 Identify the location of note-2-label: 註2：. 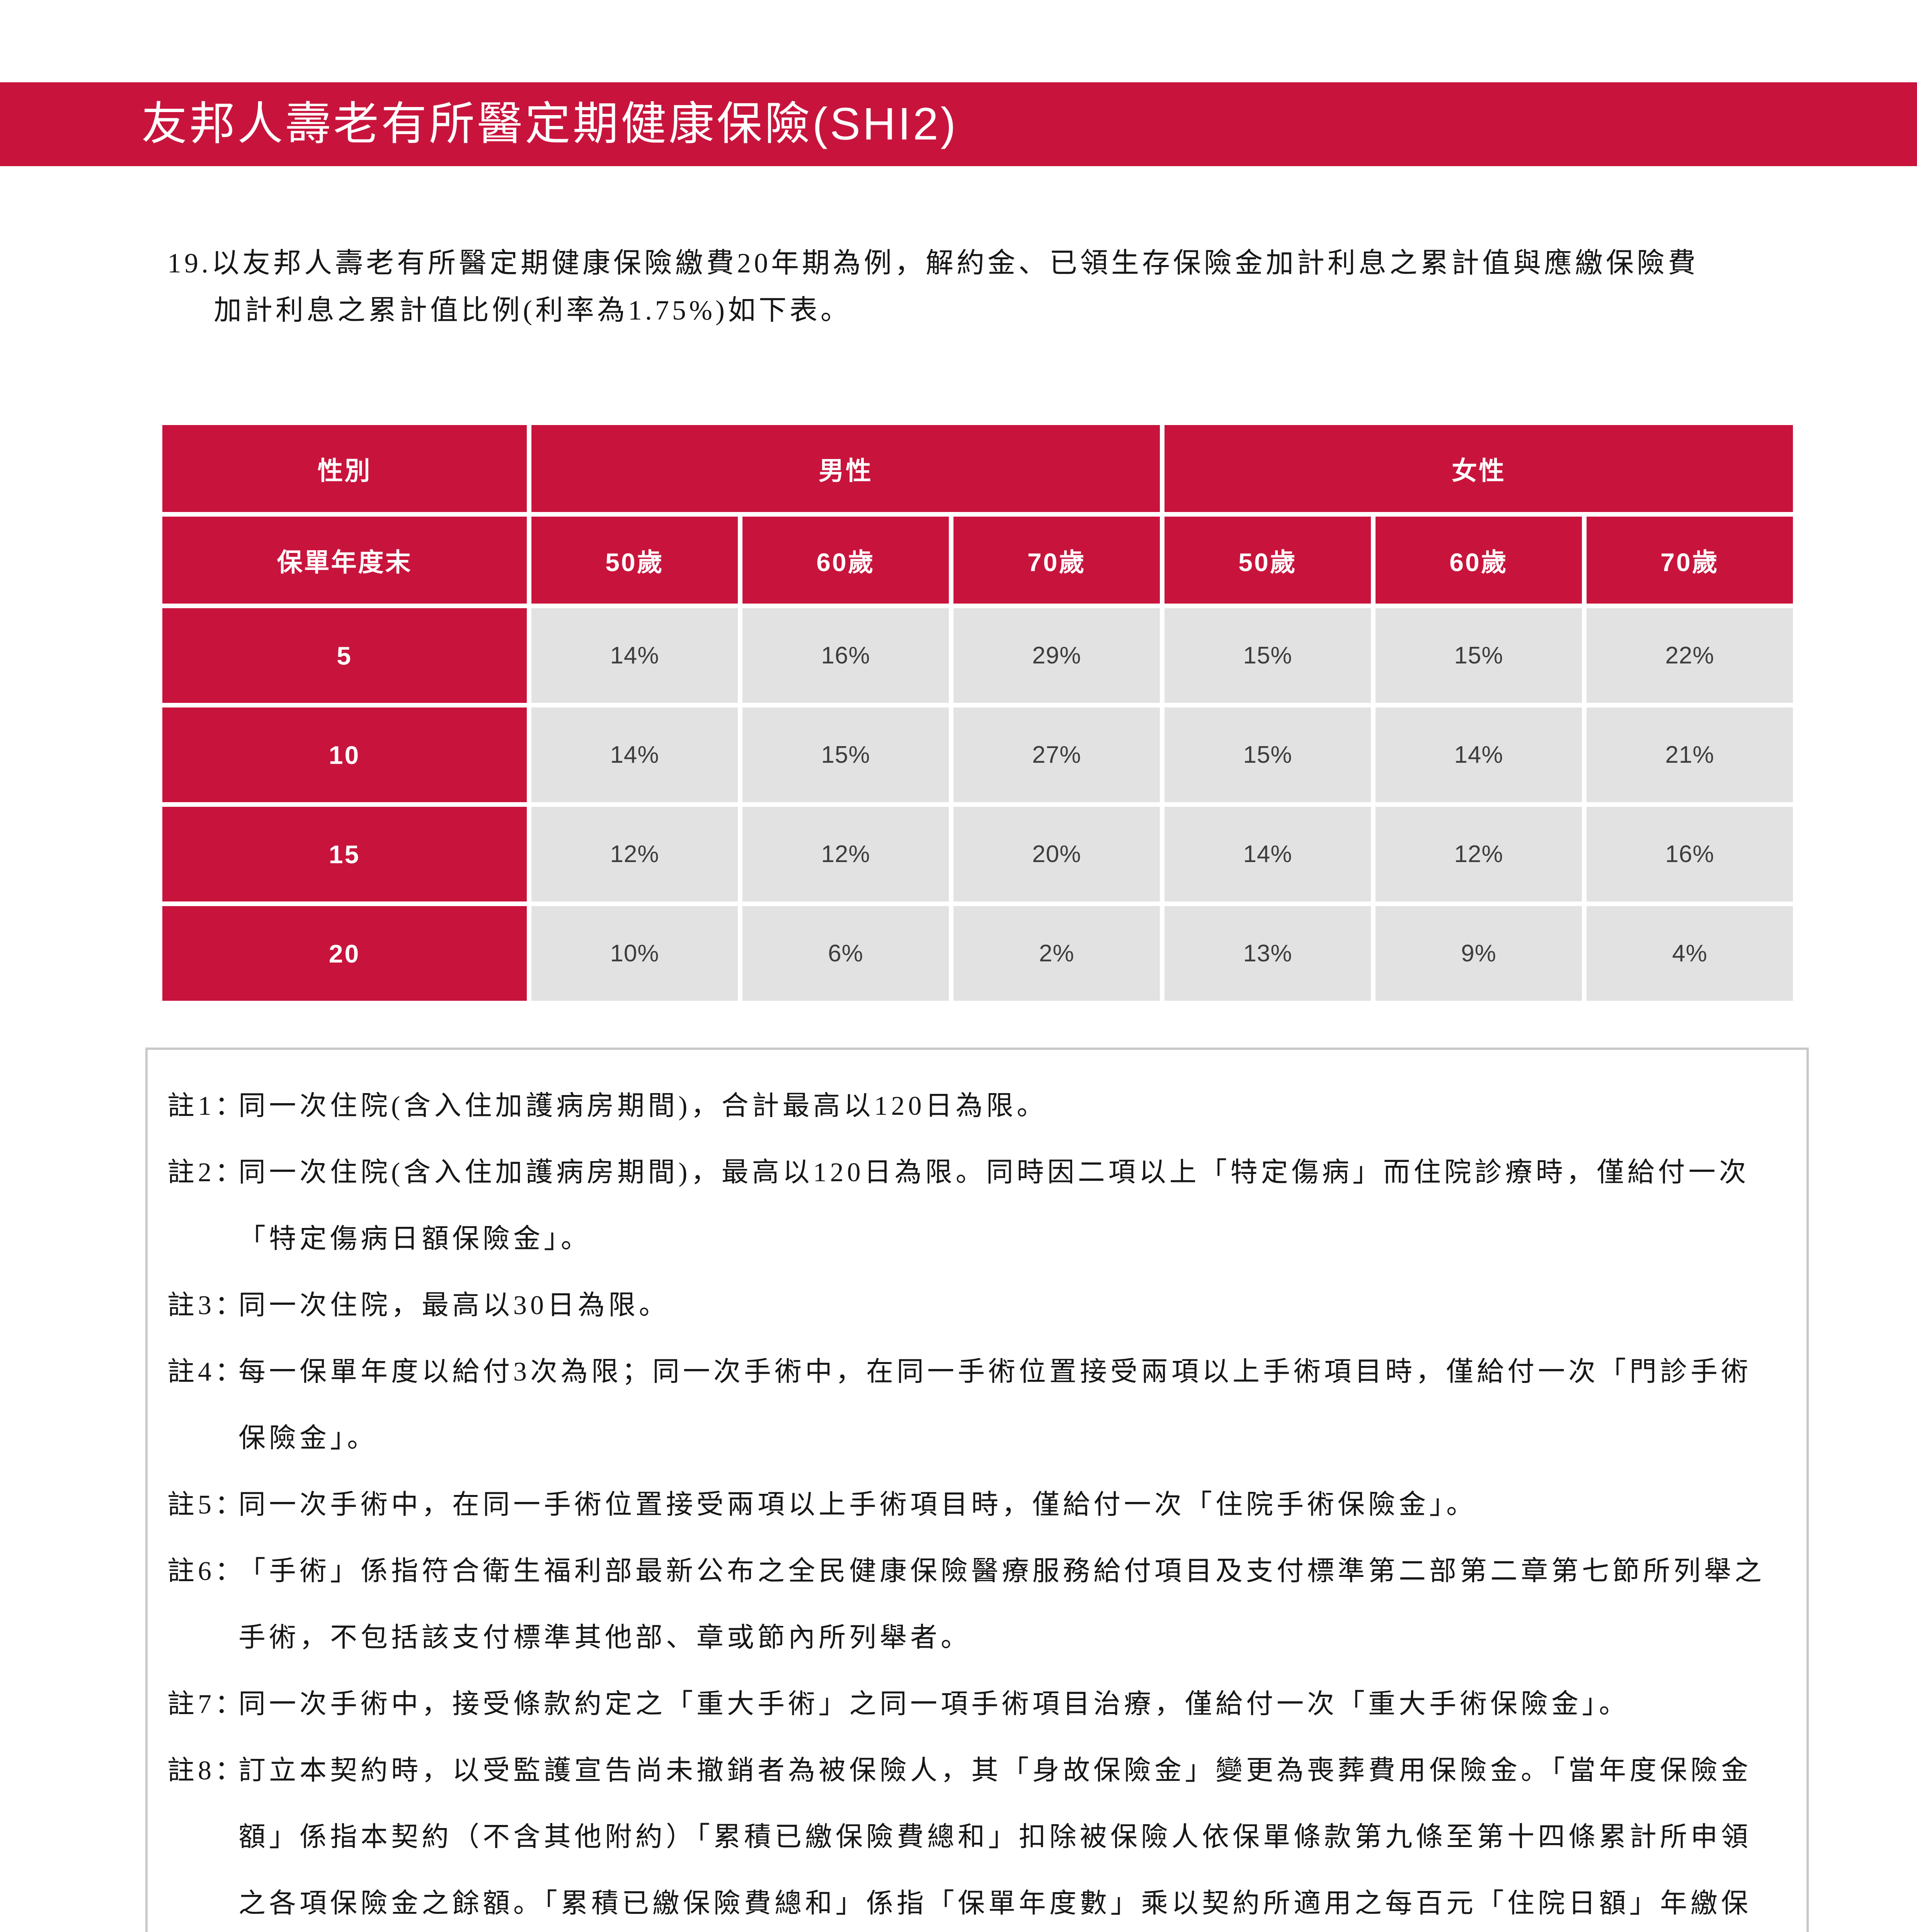
(206, 1172).